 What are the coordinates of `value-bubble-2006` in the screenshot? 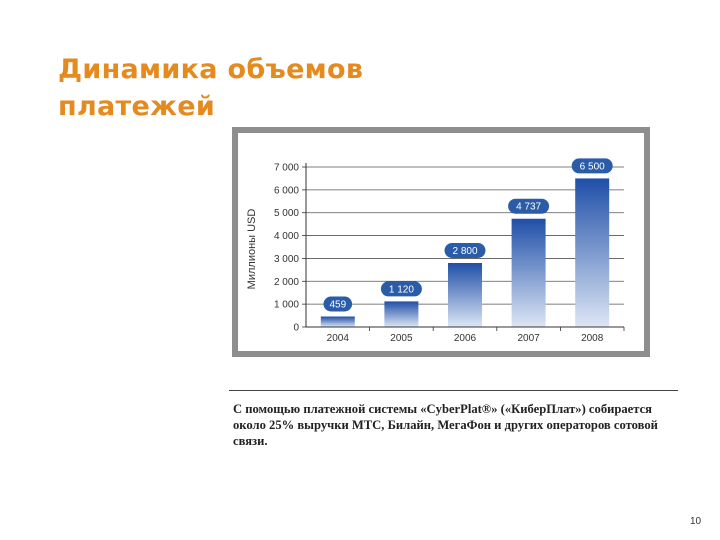 It's located at (465, 250).